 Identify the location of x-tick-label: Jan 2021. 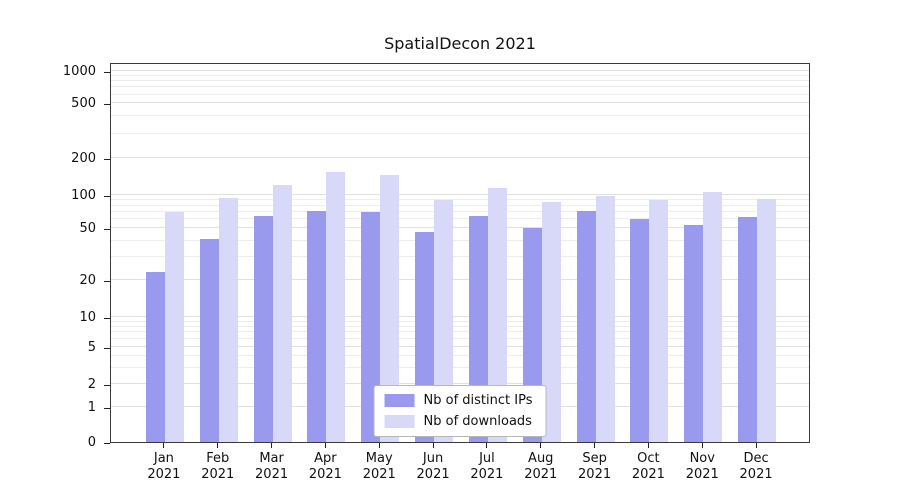
(164, 466).